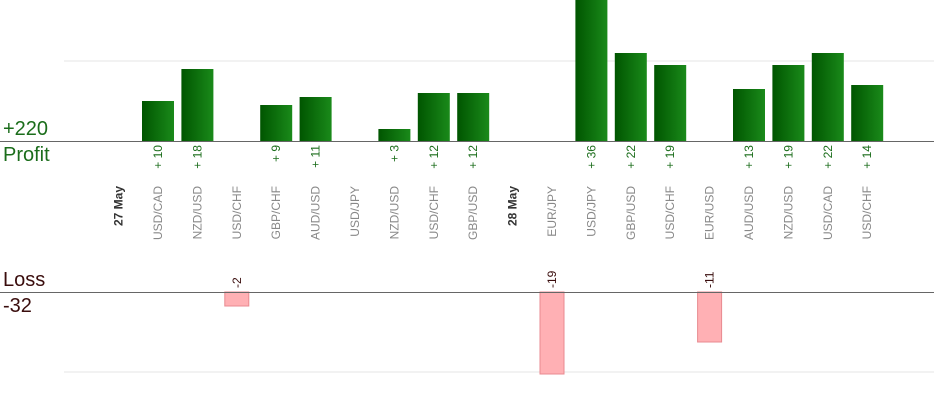  Describe the element at coordinates (26, 129) in the screenshot. I see `profit-total: +220` at that location.